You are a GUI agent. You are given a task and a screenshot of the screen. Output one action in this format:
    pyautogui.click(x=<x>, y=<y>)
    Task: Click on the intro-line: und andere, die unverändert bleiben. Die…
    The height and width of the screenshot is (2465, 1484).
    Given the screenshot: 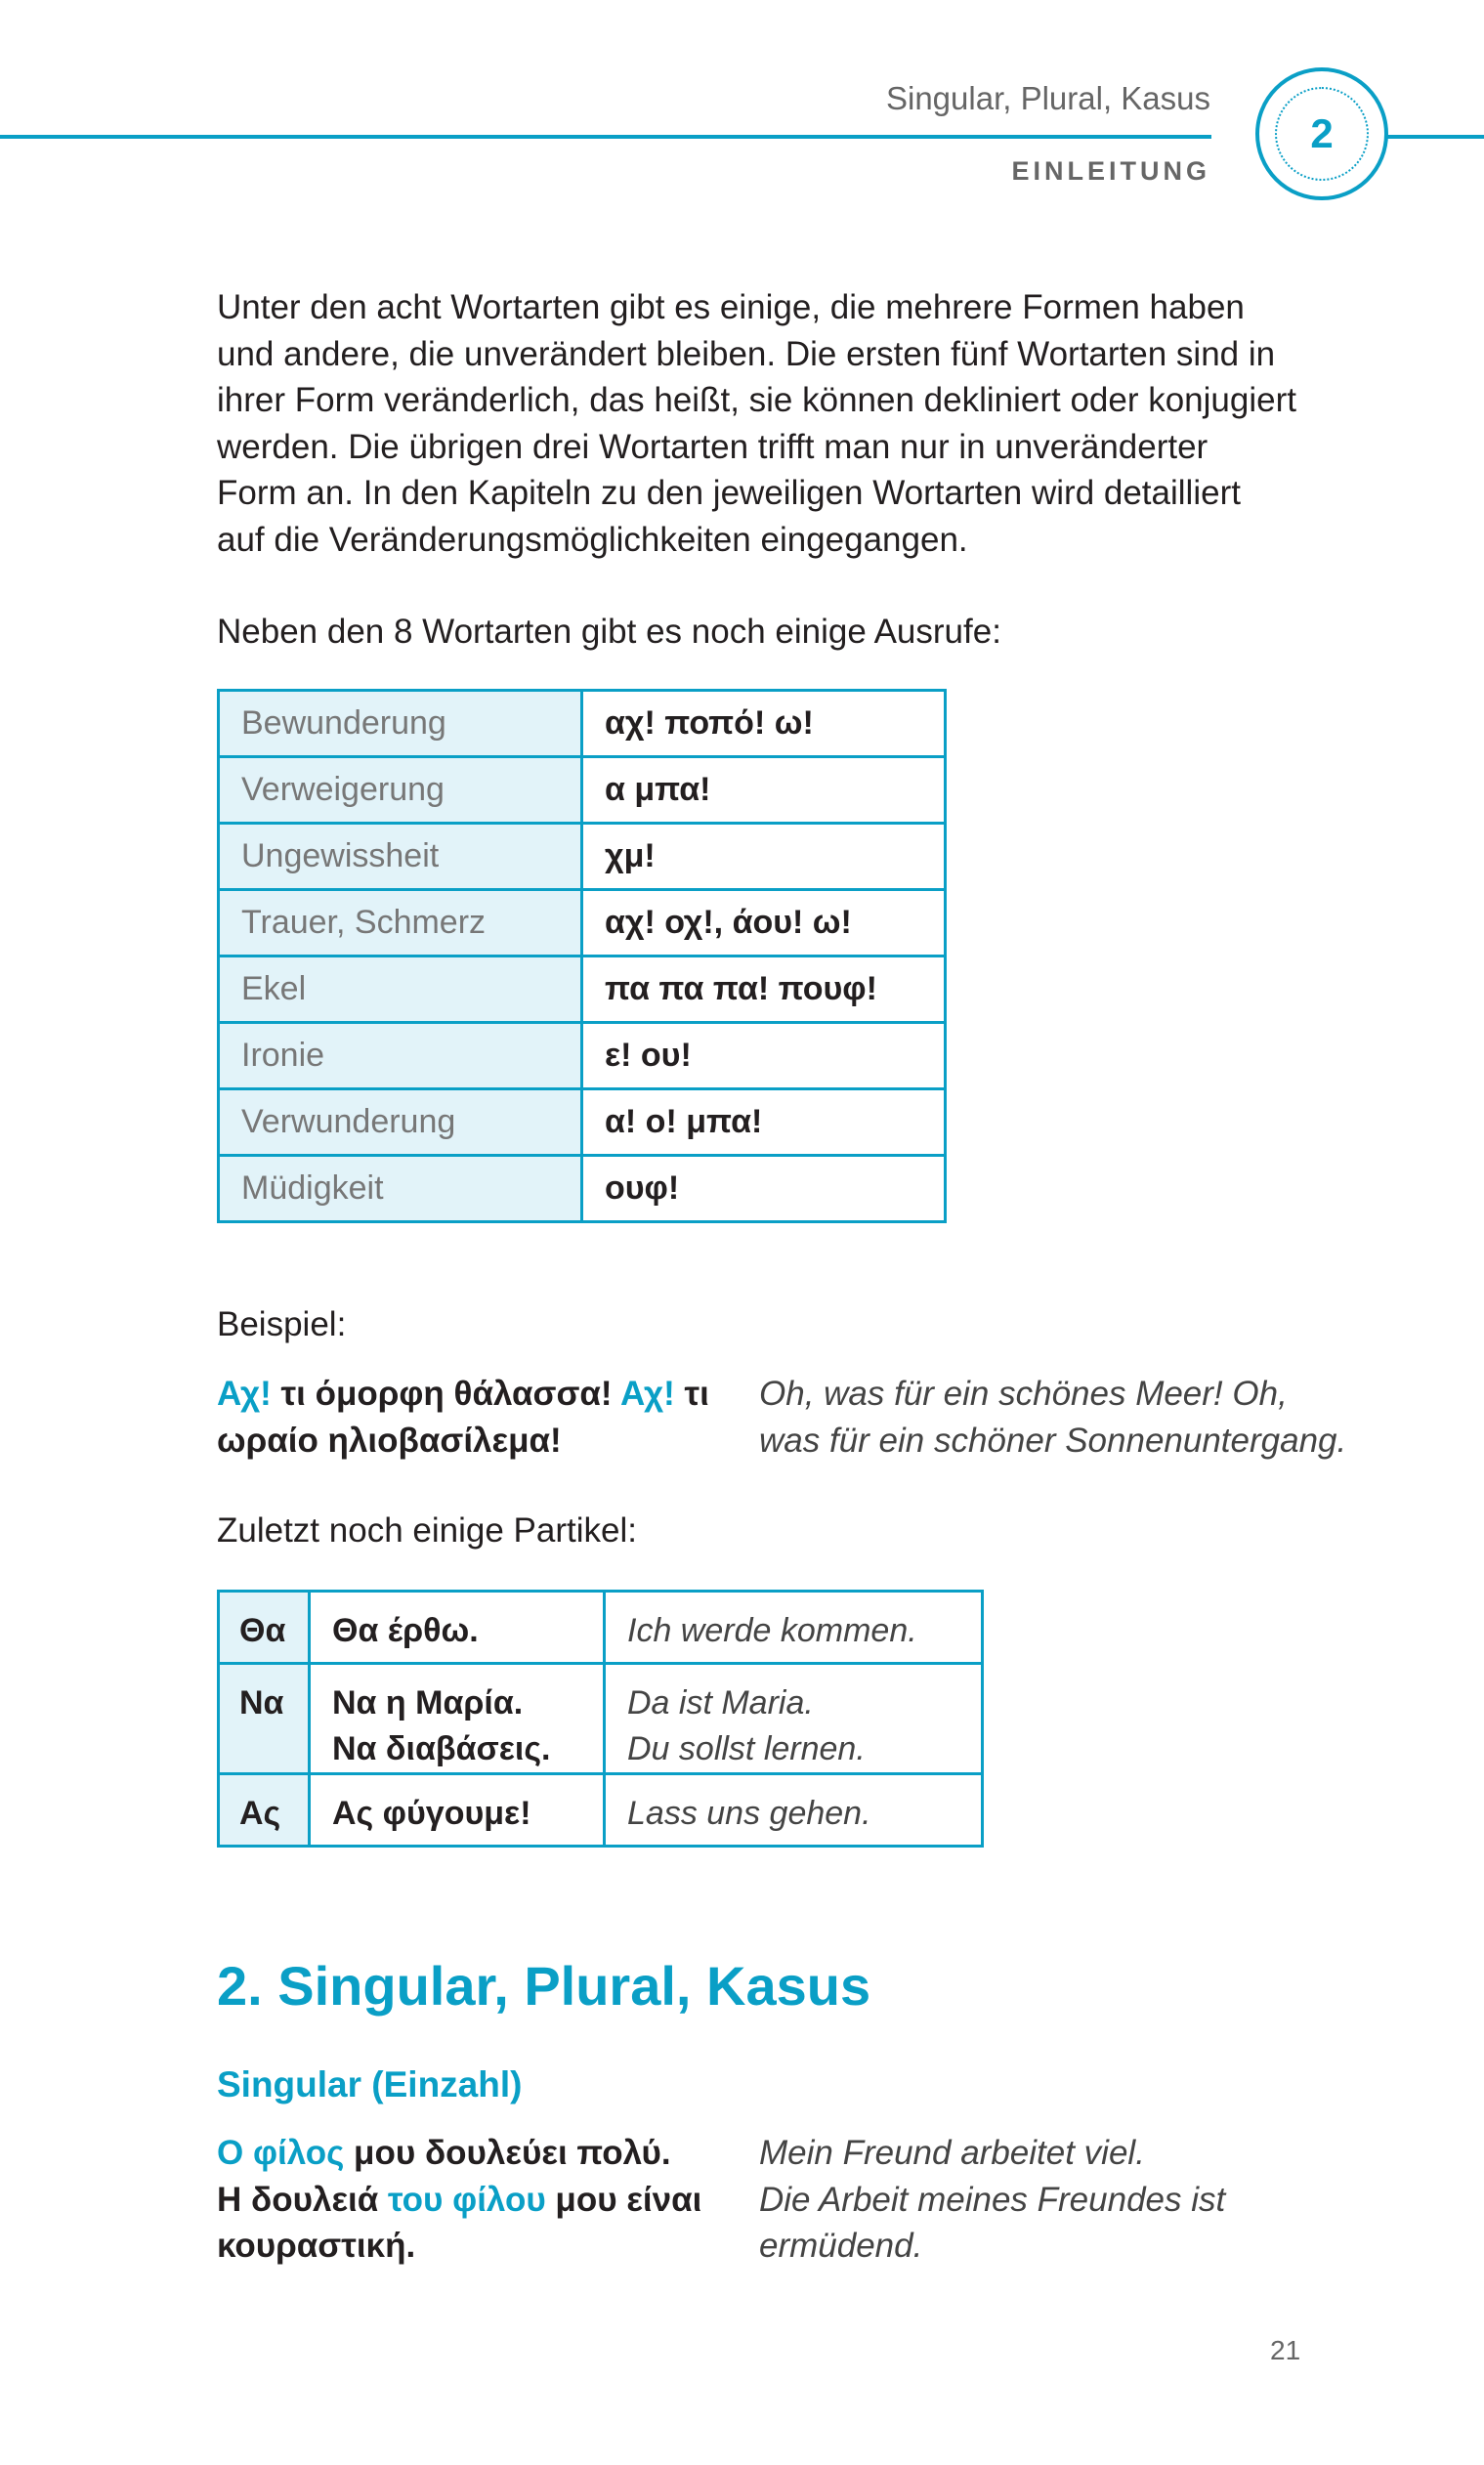 What is the action you would take?
    pyautogui.click(x=746, y=353)
    